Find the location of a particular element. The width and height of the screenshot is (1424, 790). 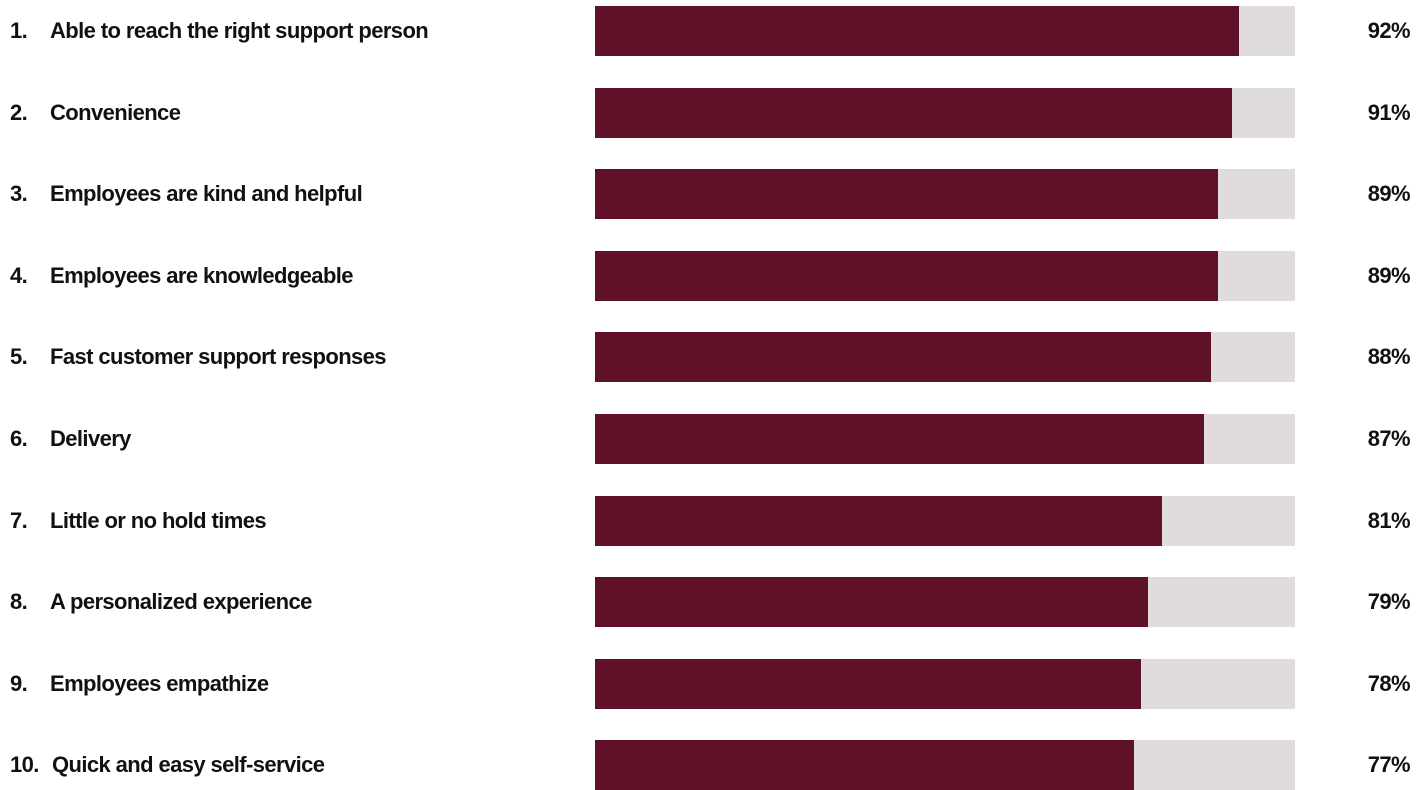

chart-row: 8. A personalized experience 79% is located at coordinates (712, 602).